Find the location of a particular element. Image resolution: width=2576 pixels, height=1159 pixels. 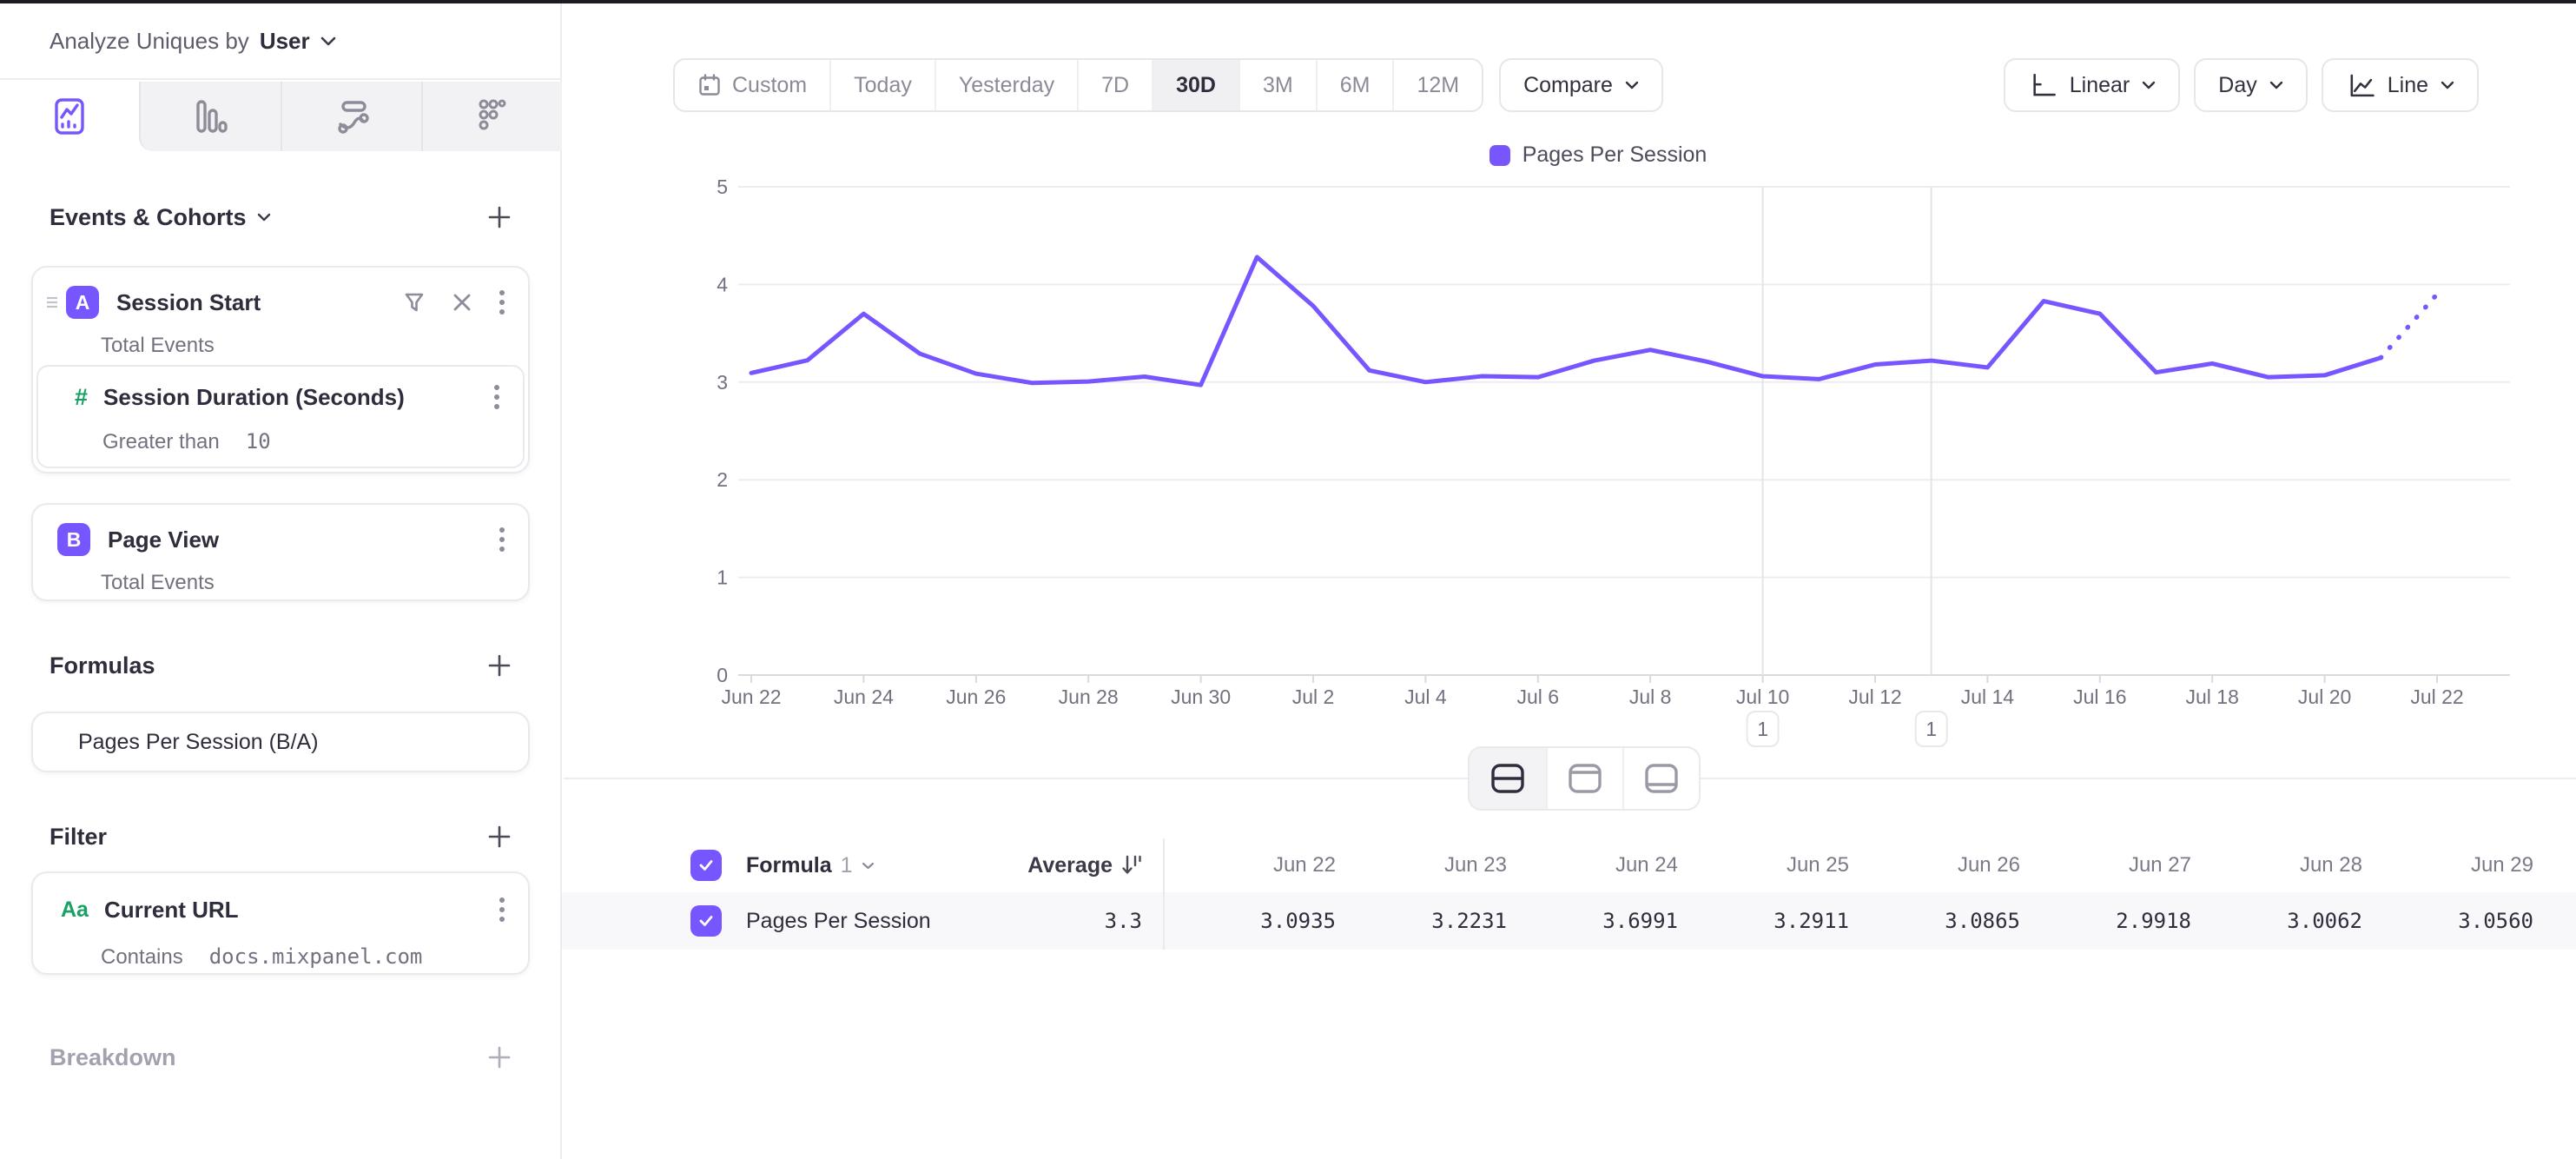

layout-table-only-button is located at coordinates (1661, 778).